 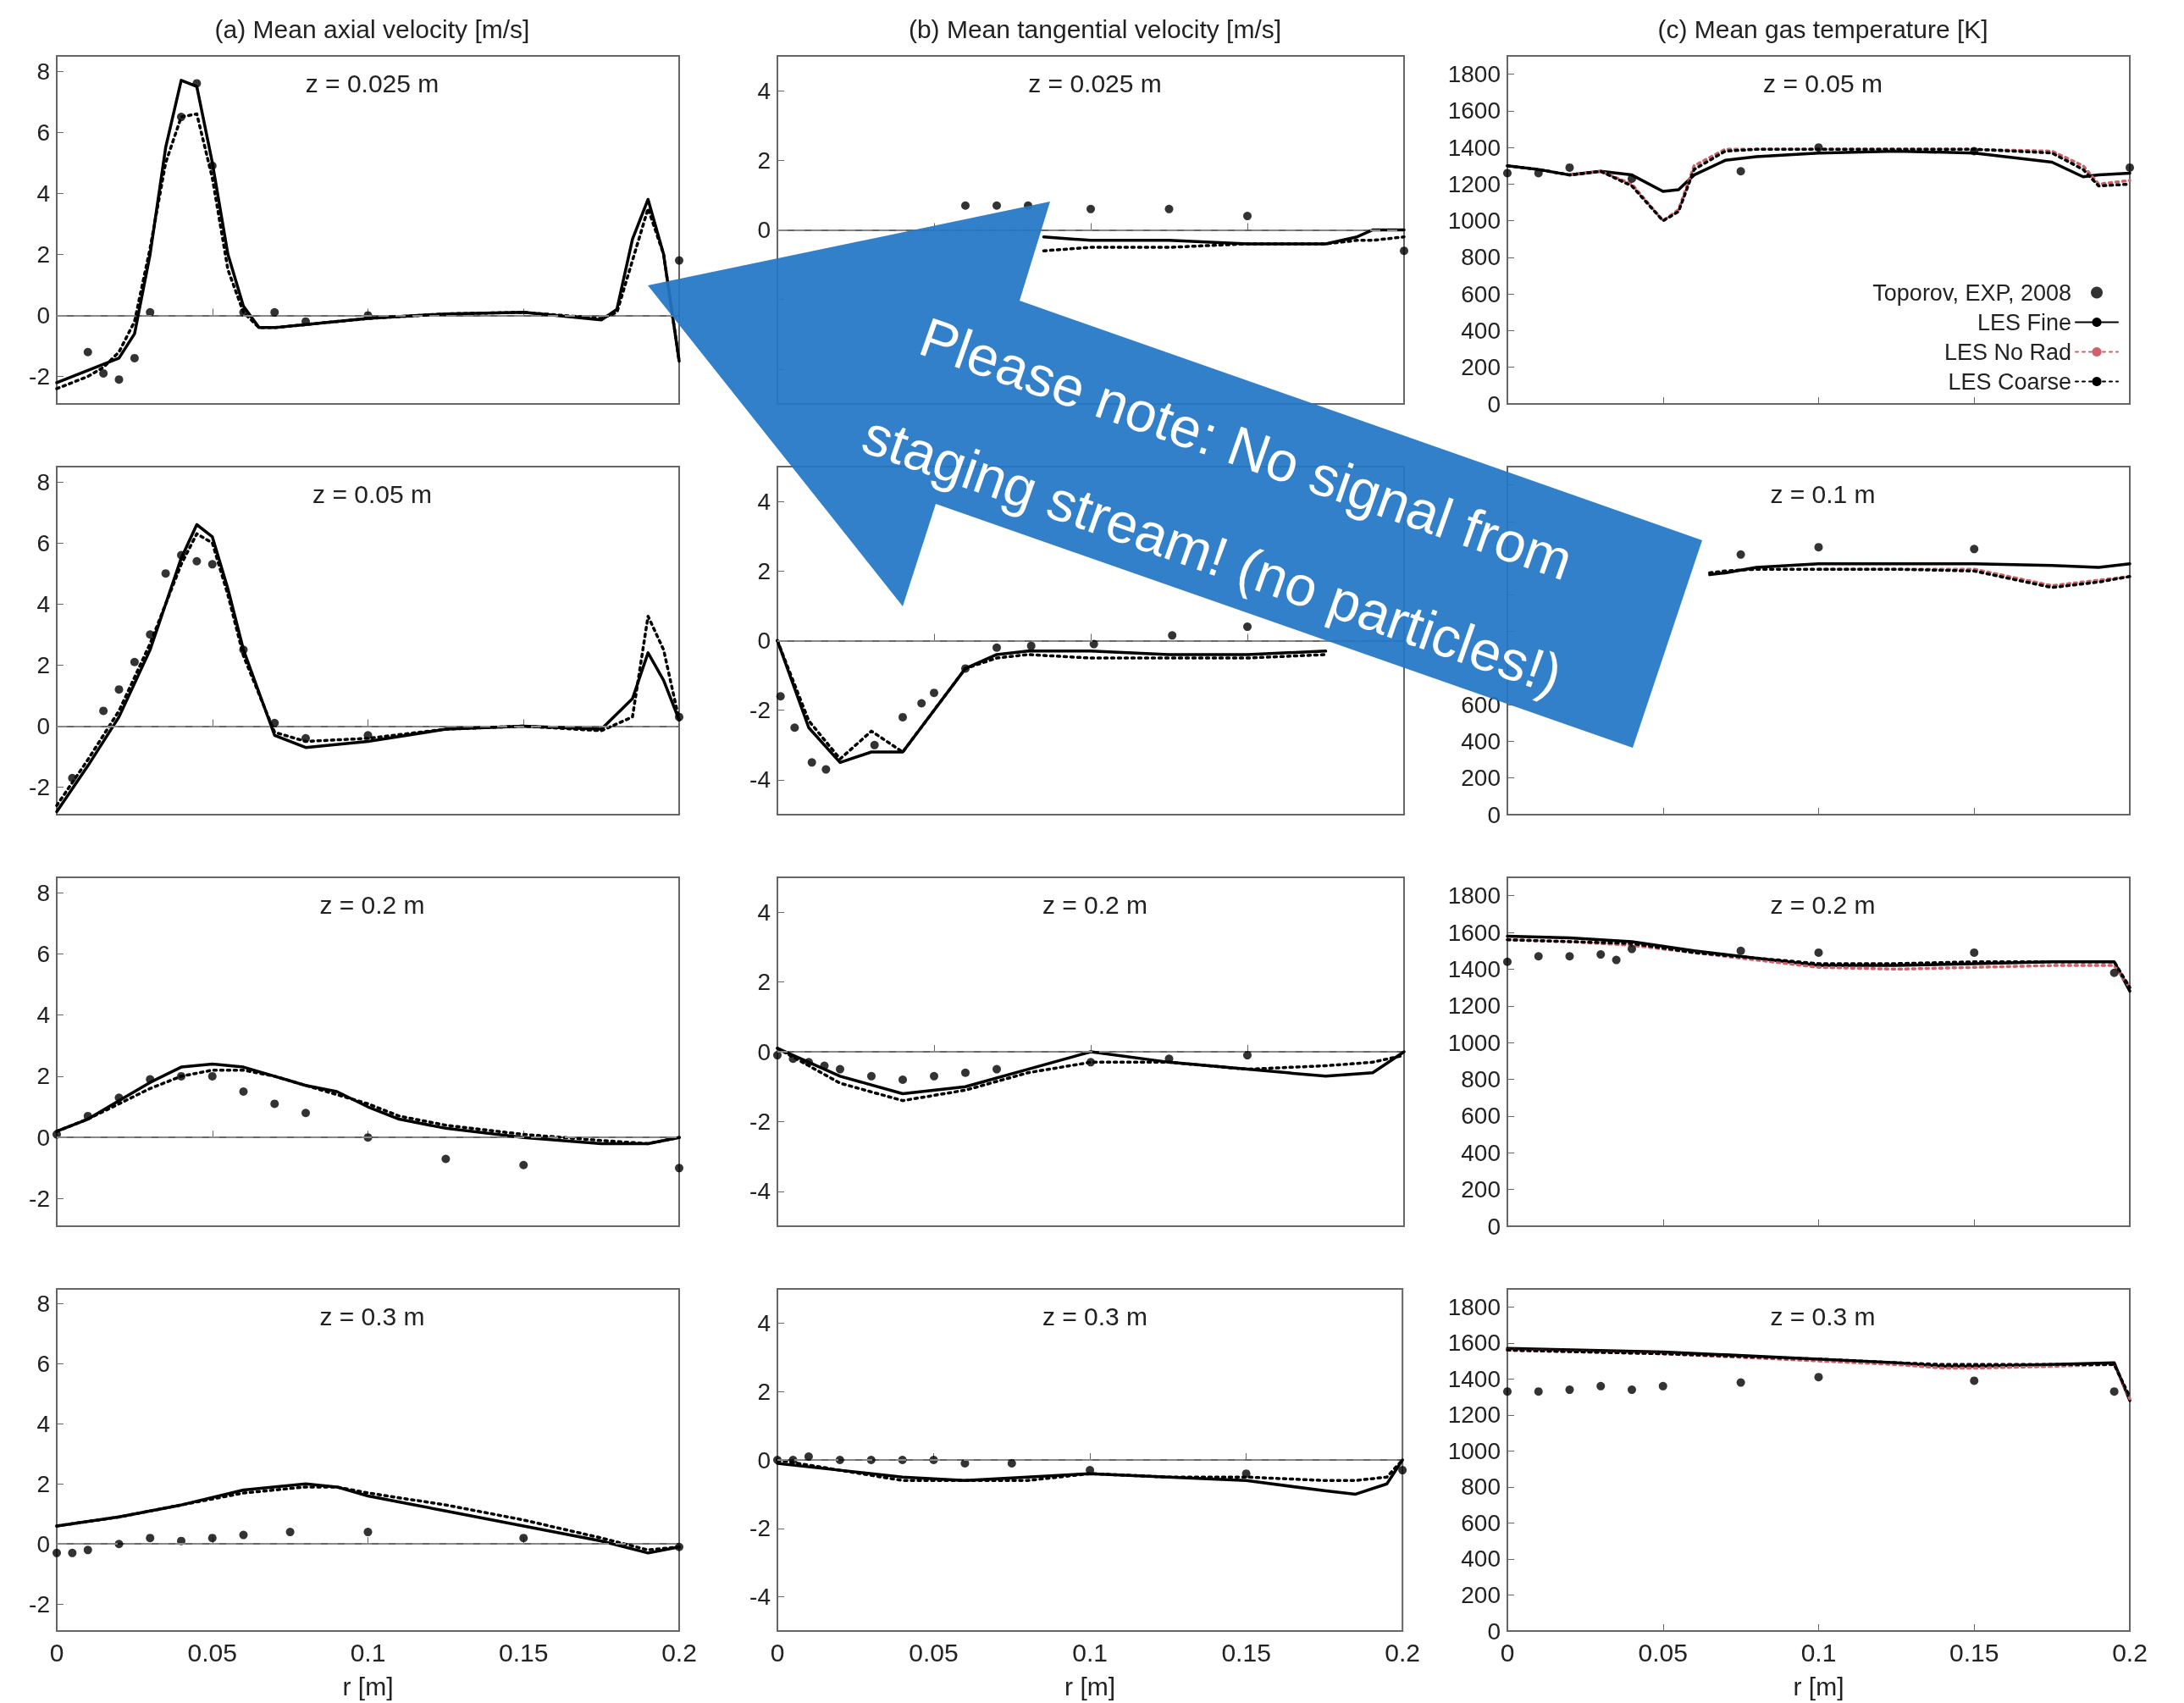 I want to click on legend-label: LES No Rad, so click(x=2007, y=352).